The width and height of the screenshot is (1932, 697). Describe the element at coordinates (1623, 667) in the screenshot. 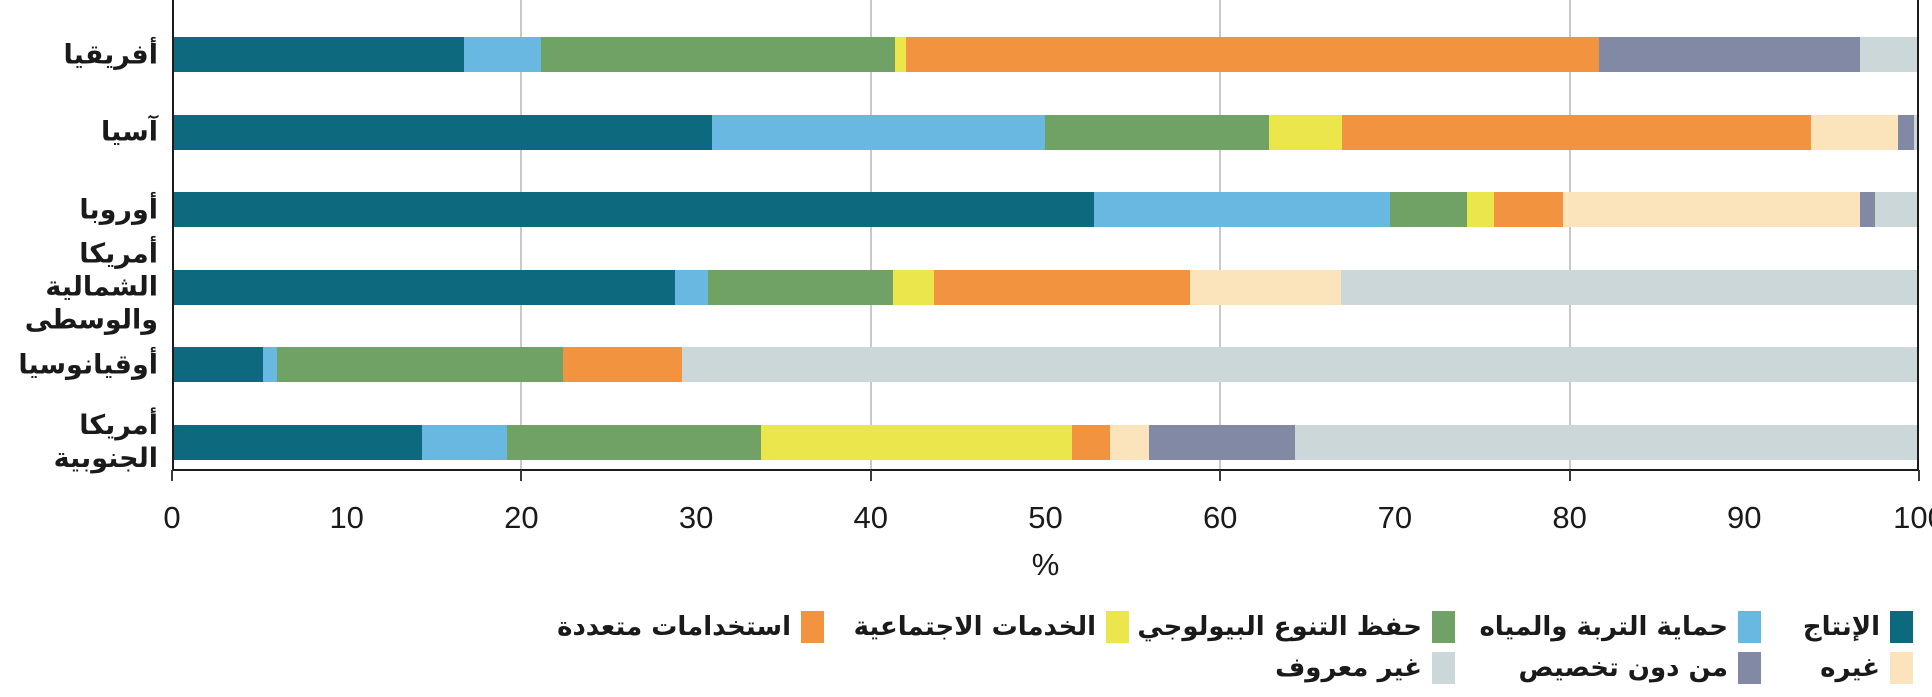

I see `legend-label: من دون تخصيص` at that location.